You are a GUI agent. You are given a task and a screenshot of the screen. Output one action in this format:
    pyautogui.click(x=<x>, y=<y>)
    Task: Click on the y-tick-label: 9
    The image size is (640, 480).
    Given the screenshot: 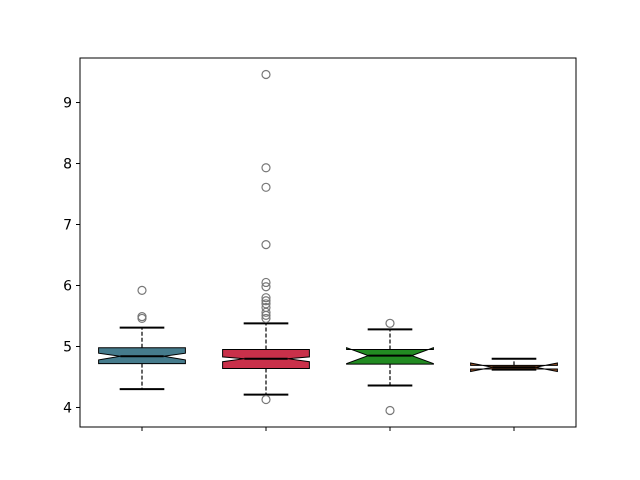 What is the action you would take?
    pyautogui.click(x=67, y=104)
    